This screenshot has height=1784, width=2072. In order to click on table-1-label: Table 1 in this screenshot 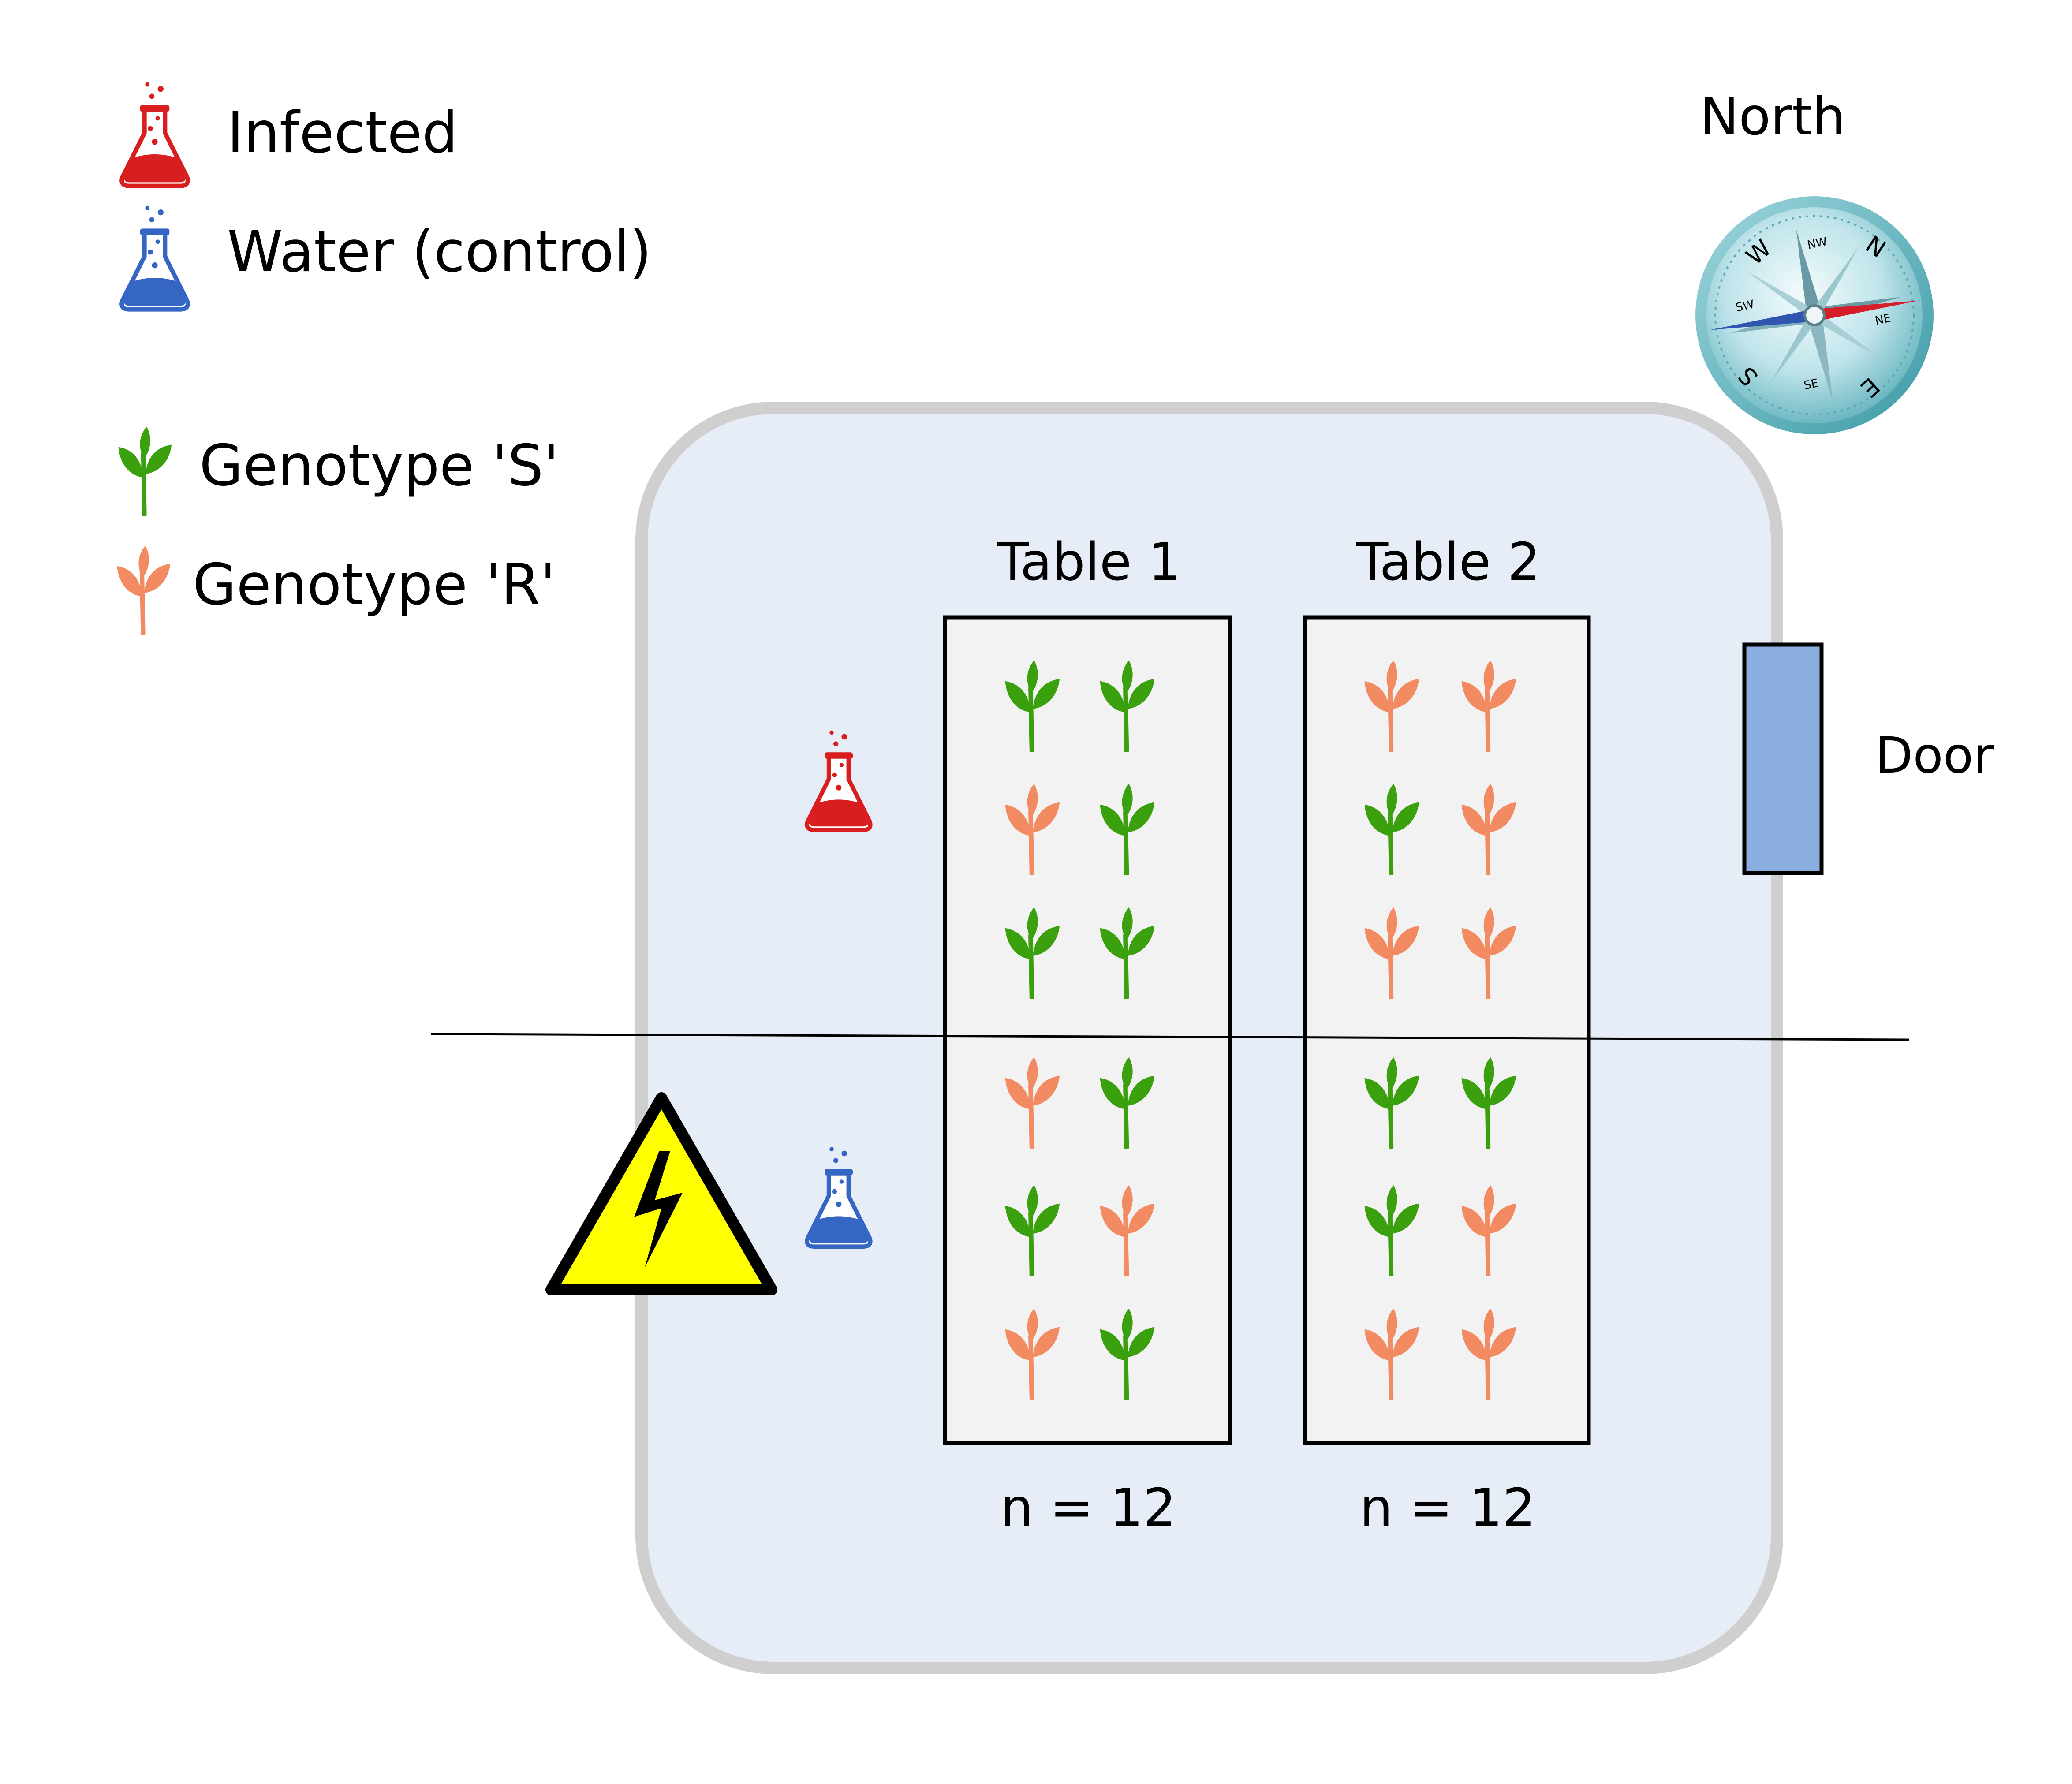, I will do `click(1089, 561)`.